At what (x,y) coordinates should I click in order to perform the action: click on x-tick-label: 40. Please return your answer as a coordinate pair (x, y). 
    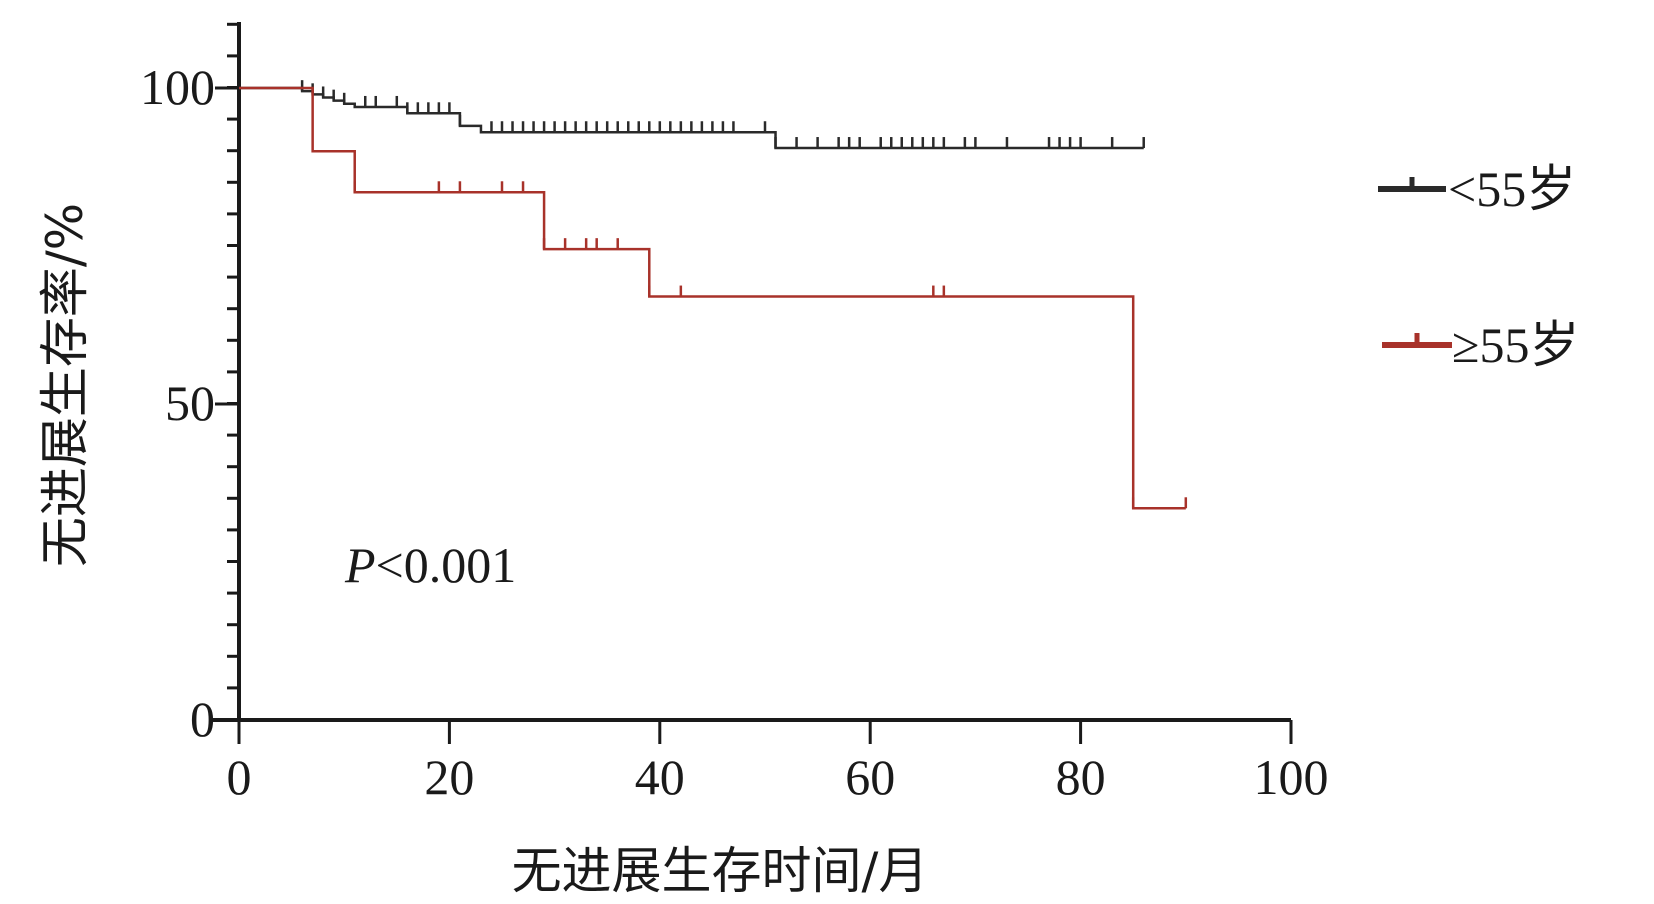
    Looking at the image, I should click on (660, 777).